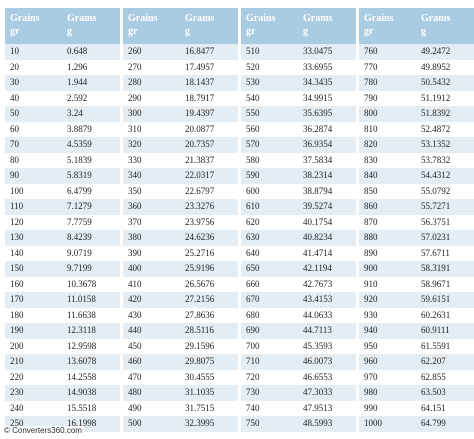 The height and width of the screenshot is (439, 474). I want to click on cell: 90, so click(14, 175).